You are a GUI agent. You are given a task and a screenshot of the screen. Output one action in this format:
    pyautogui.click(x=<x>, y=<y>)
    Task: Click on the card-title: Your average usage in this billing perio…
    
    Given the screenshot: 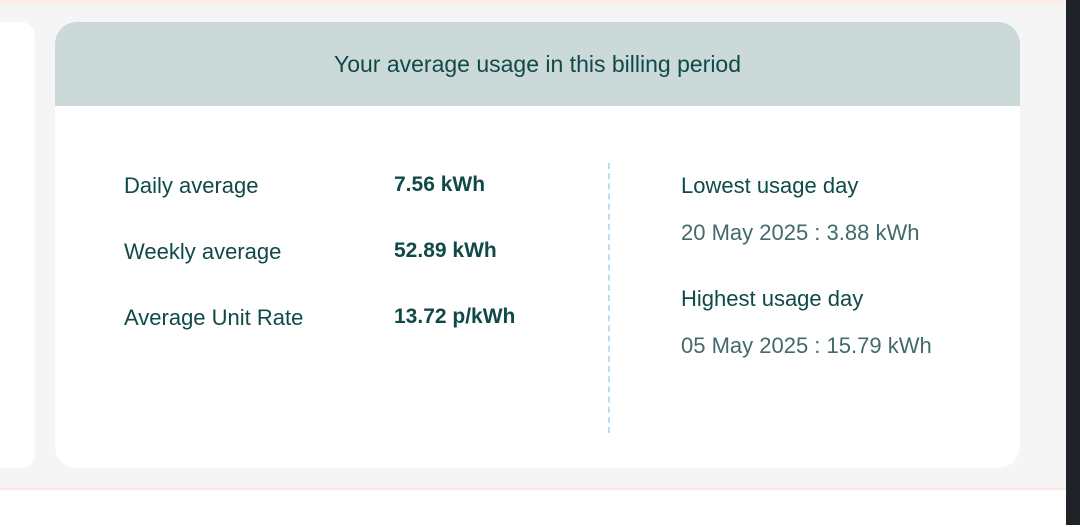 What is the action you would take?
    pyautogui.click(x=537, y=63)
    